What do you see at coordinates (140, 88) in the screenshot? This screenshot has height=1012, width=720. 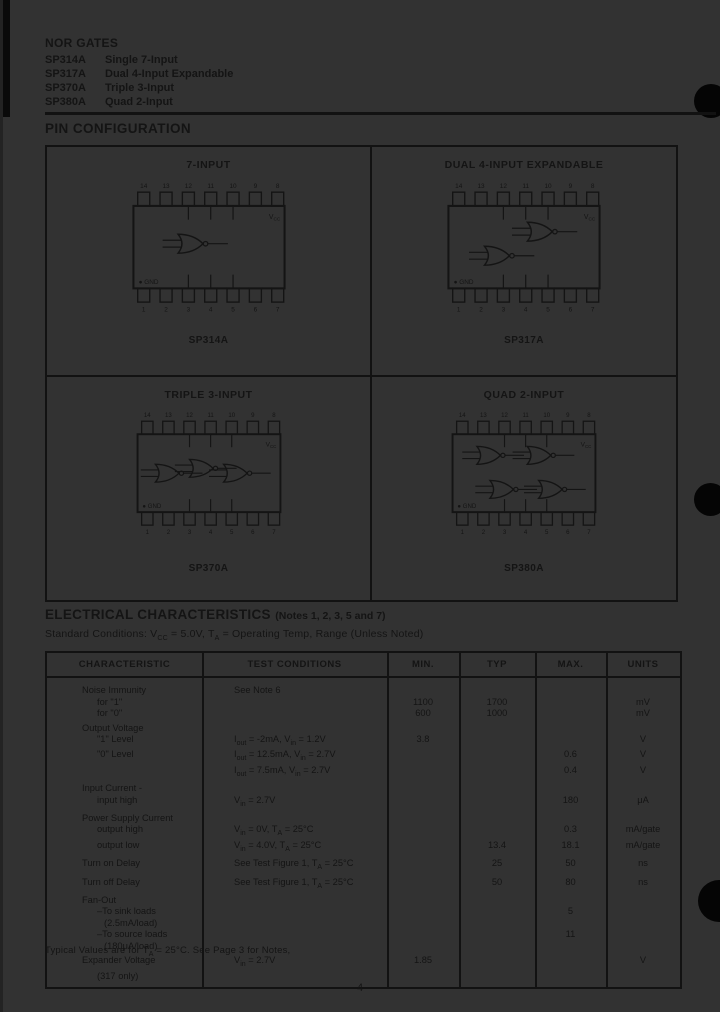 I see `part-description: Triple 3-Input` at bounding box center [140, 88].